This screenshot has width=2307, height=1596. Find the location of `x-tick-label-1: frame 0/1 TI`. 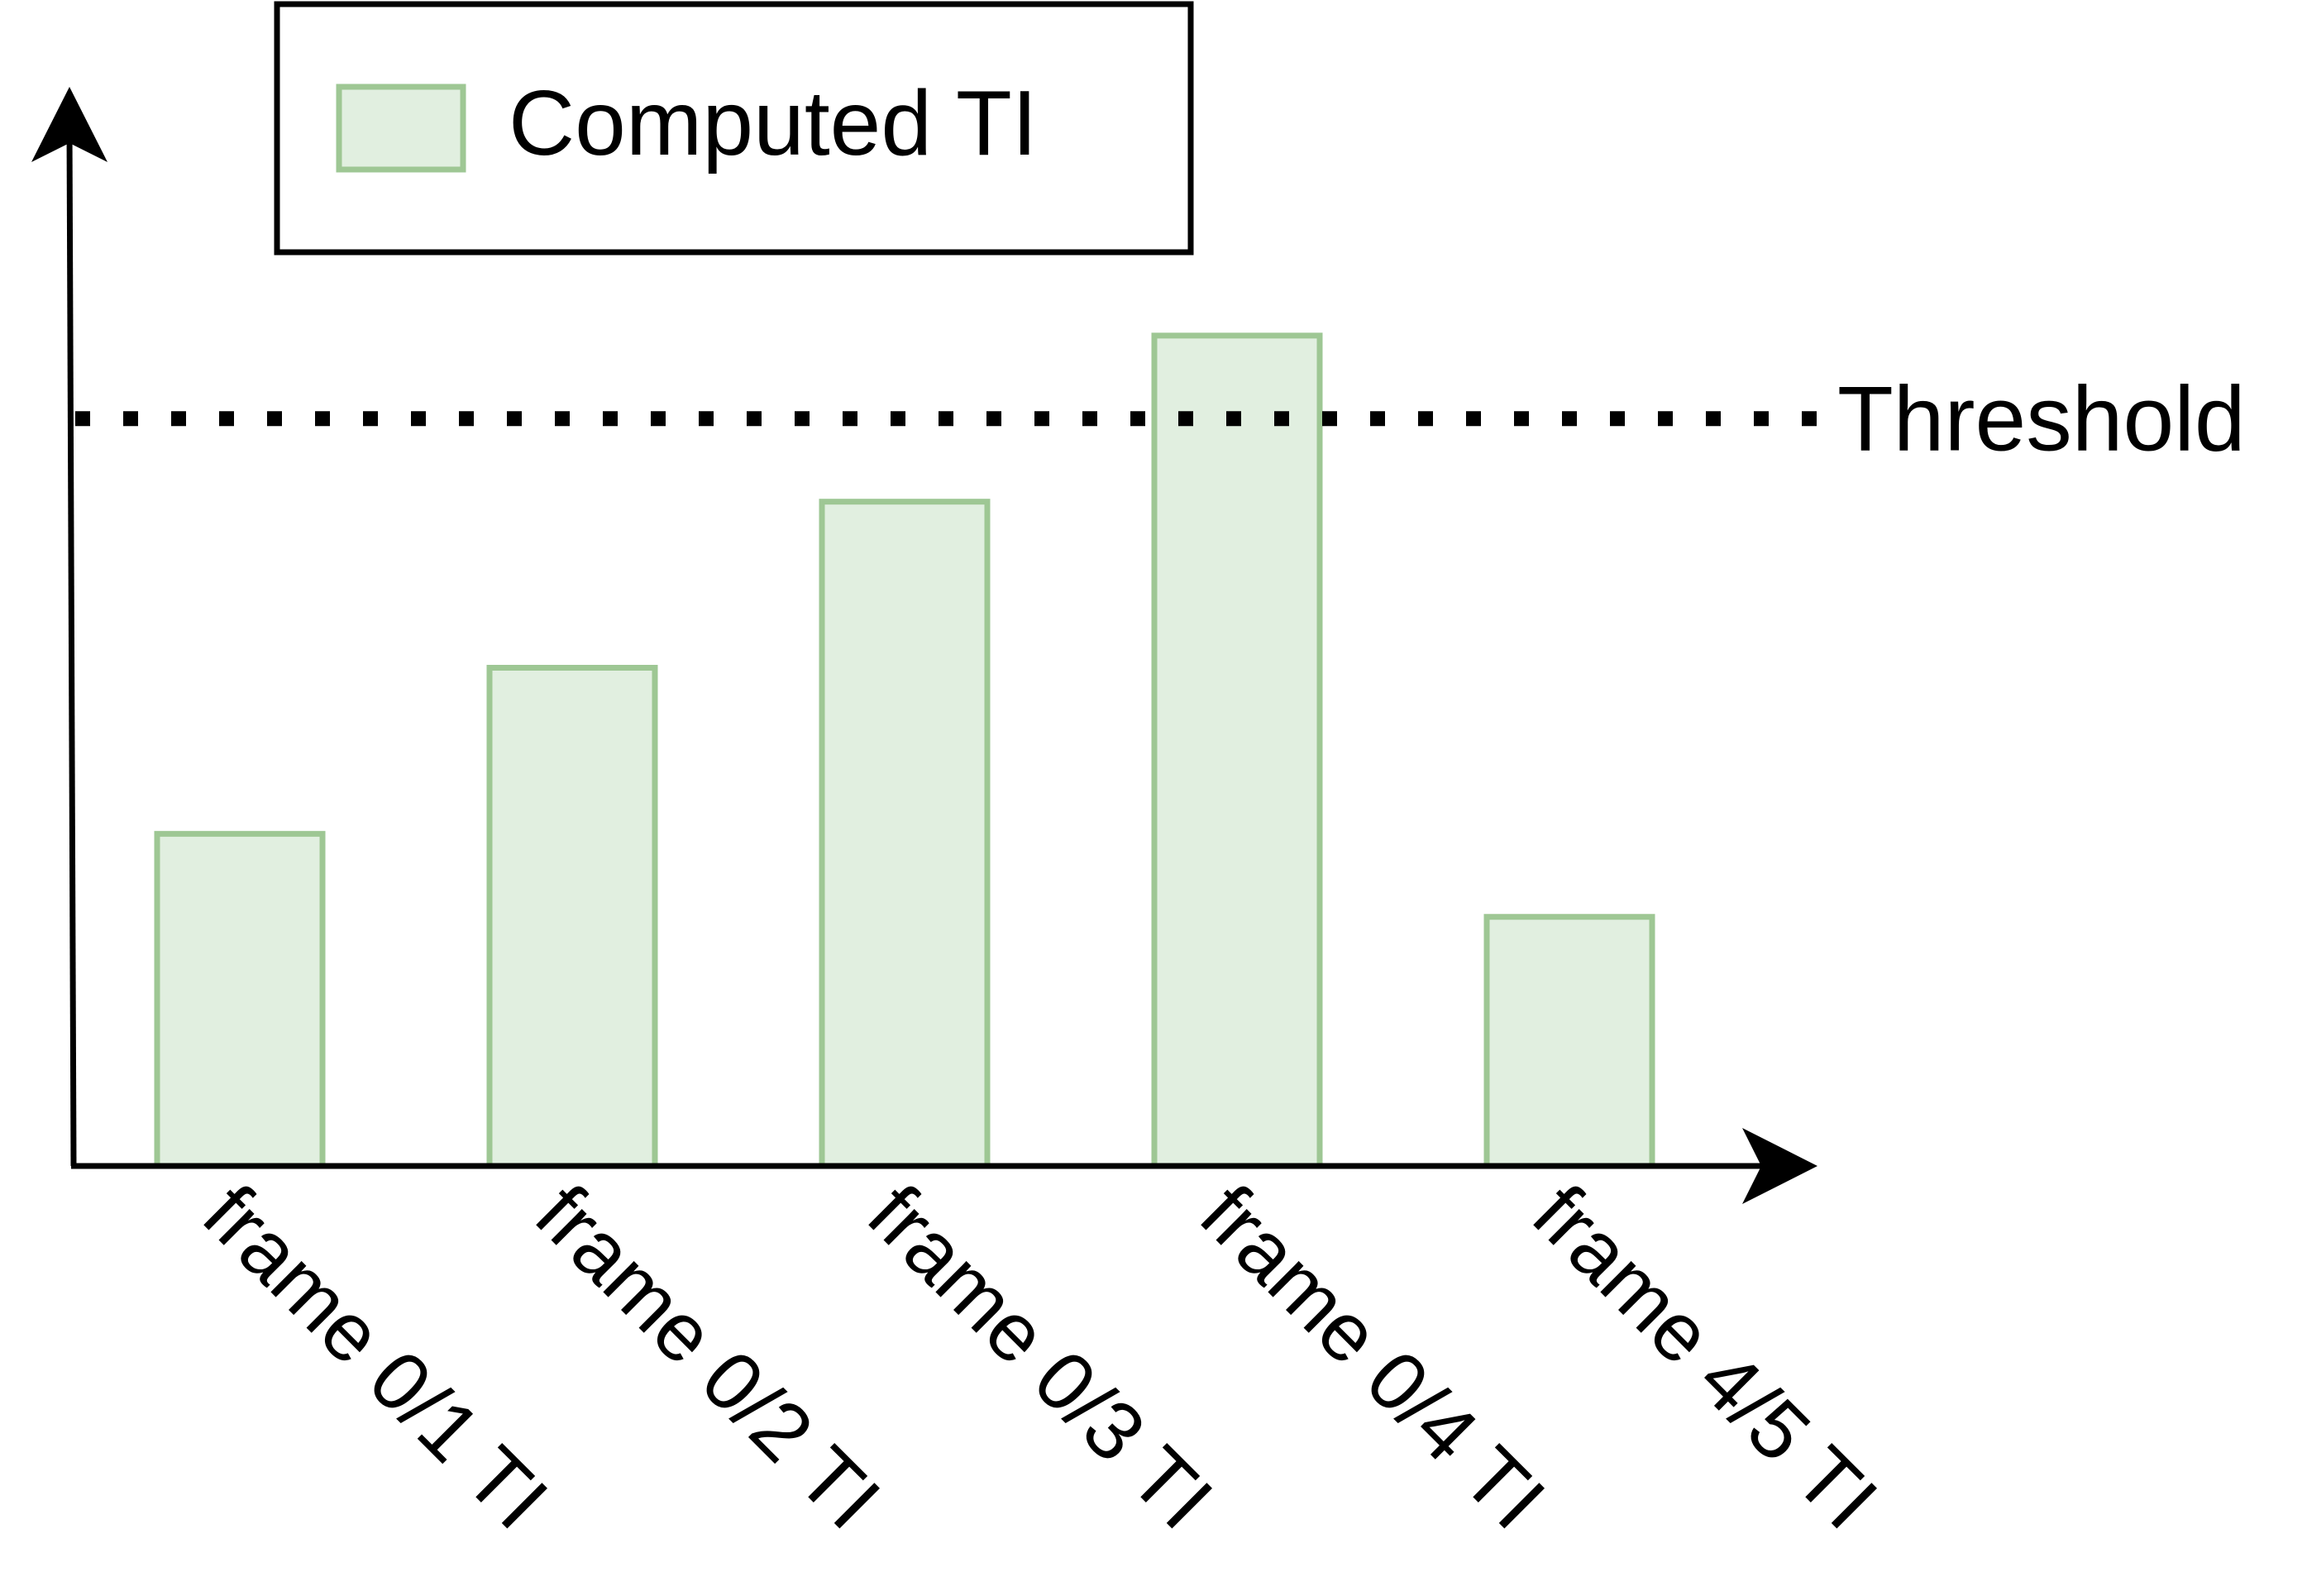

x-tick-label-1: frame 0/1 TI is located at coordinates (375, 1356).